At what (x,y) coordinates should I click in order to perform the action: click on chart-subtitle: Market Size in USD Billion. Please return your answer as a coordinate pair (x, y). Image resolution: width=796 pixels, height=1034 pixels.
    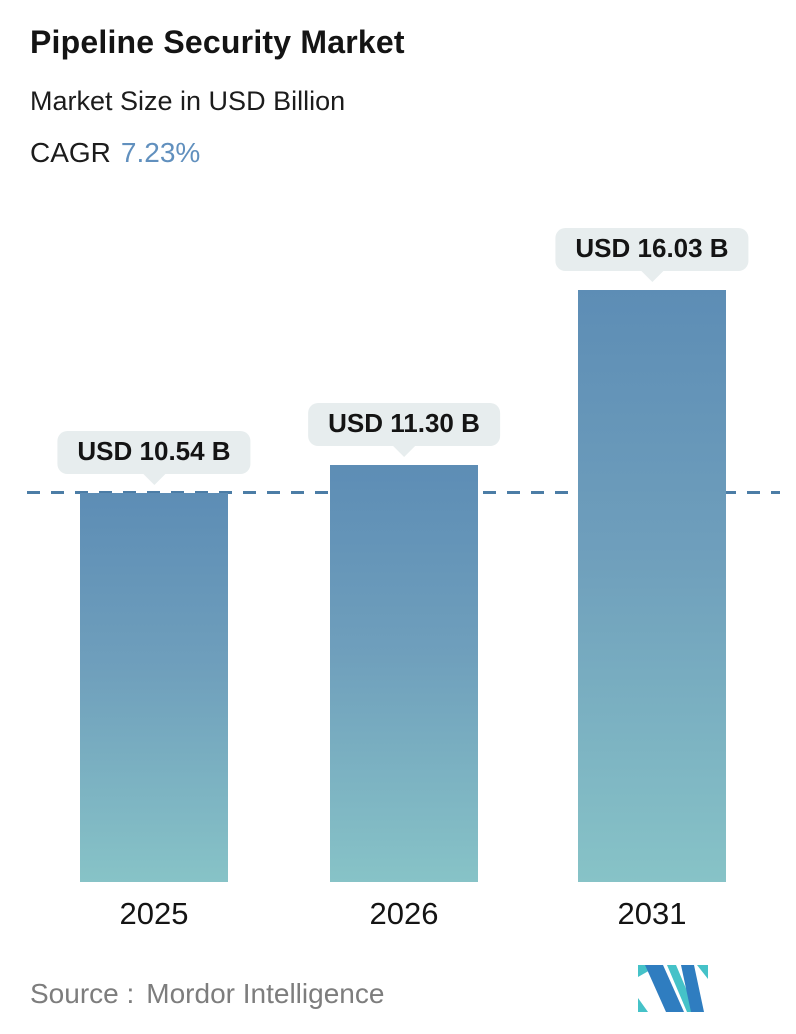
    Looking at the image, I should click on (188, 101).